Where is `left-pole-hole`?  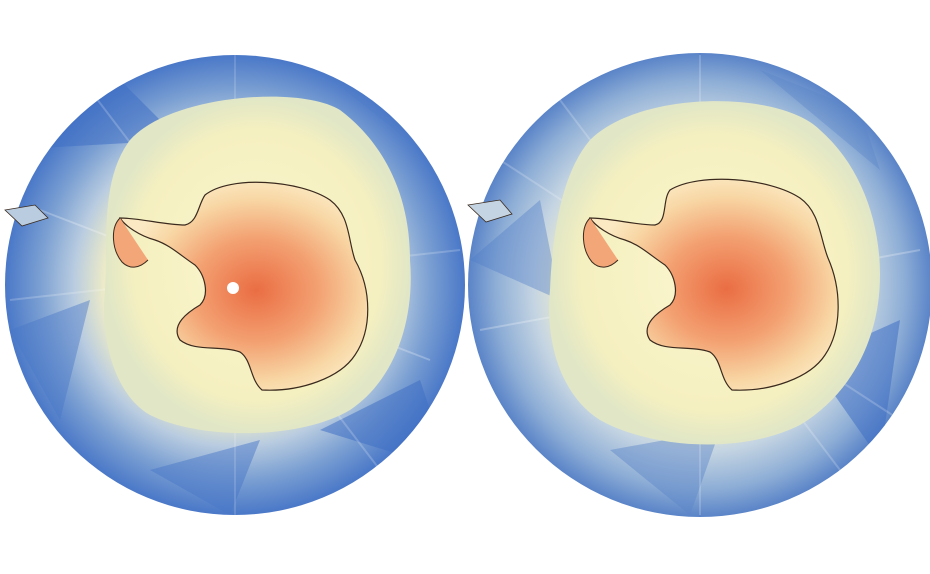 left-pole-hole is located at coordinates (233, 288).